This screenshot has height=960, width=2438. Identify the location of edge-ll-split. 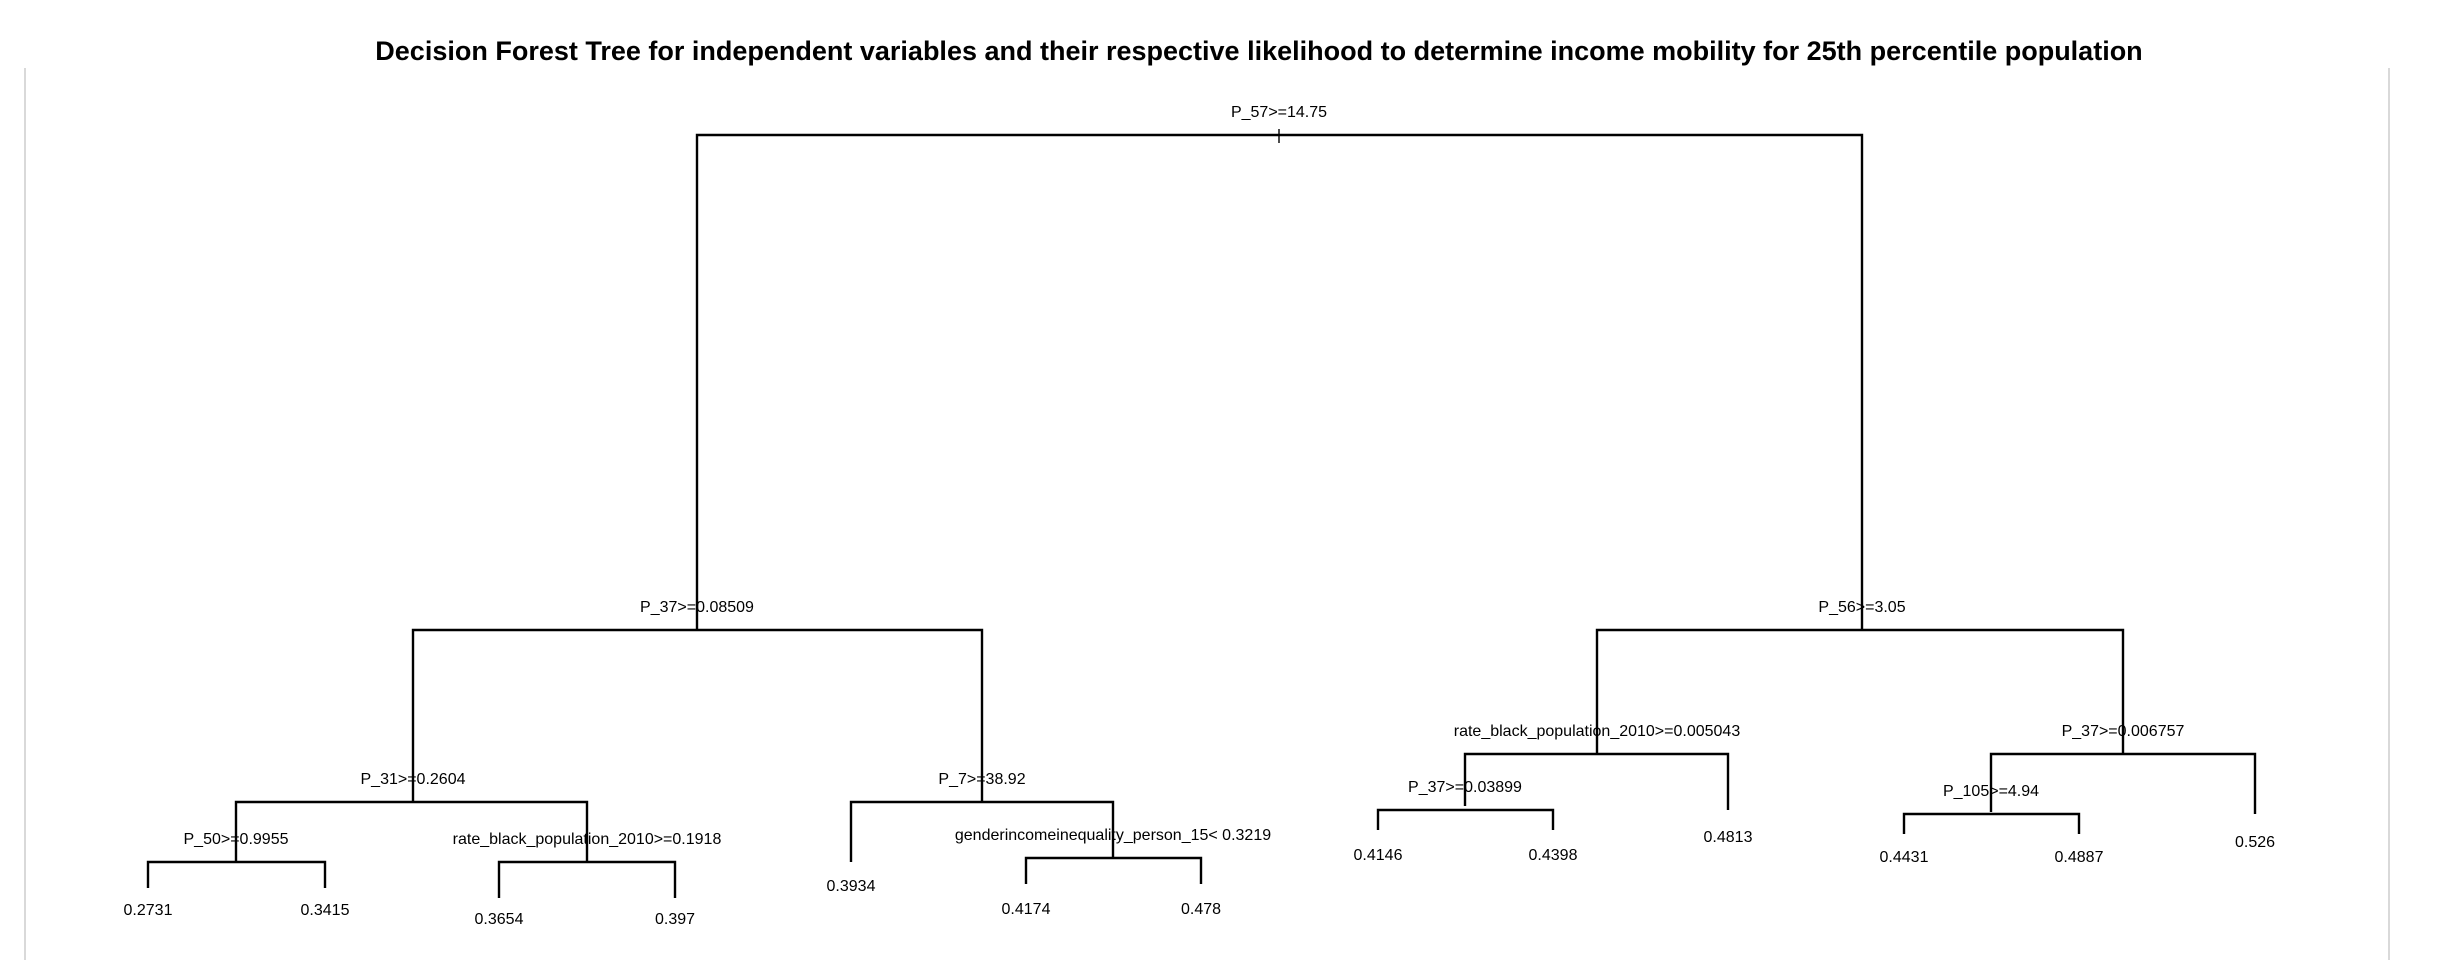
(411, 831).